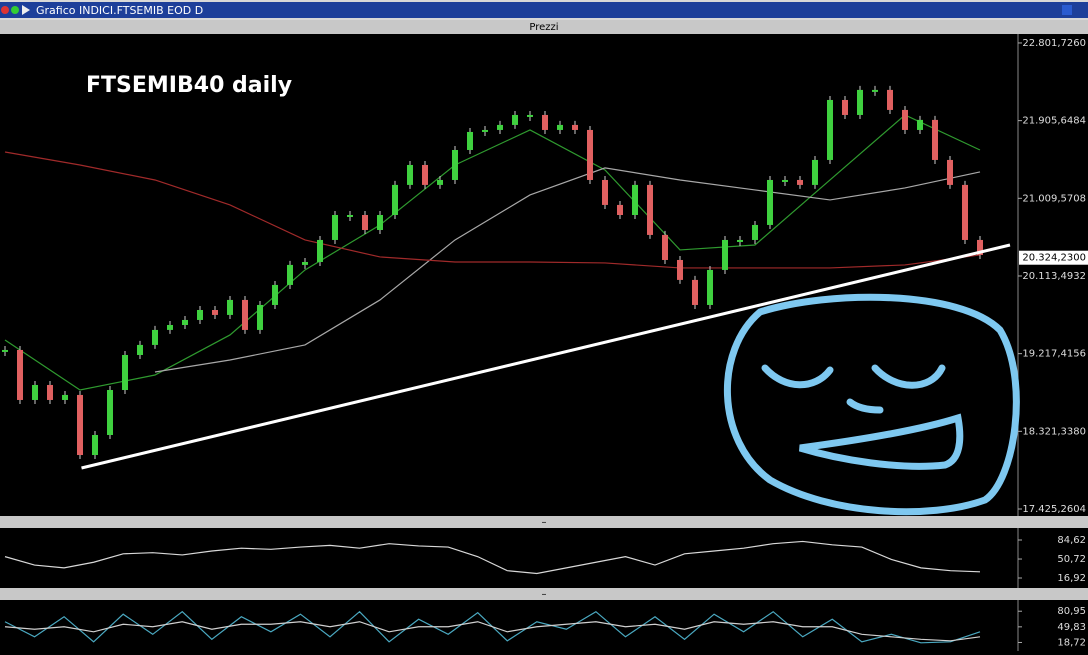  Describe the element at coordinates (1054, 276) in the screenshot. I see `y-tick-label: 20.113,4932` at that location.